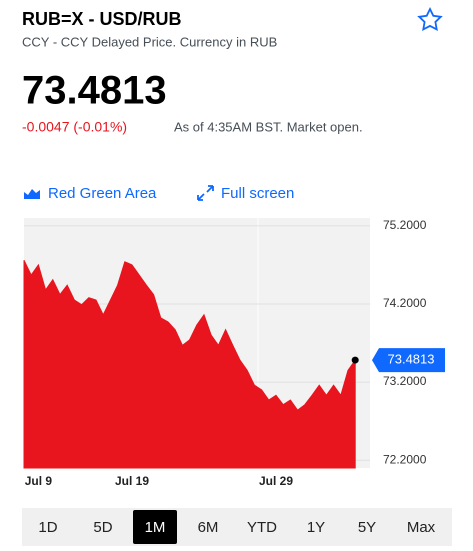 The width and height of the screenshot is (473, 551). I want to click on area-icon, so click(32, 194).